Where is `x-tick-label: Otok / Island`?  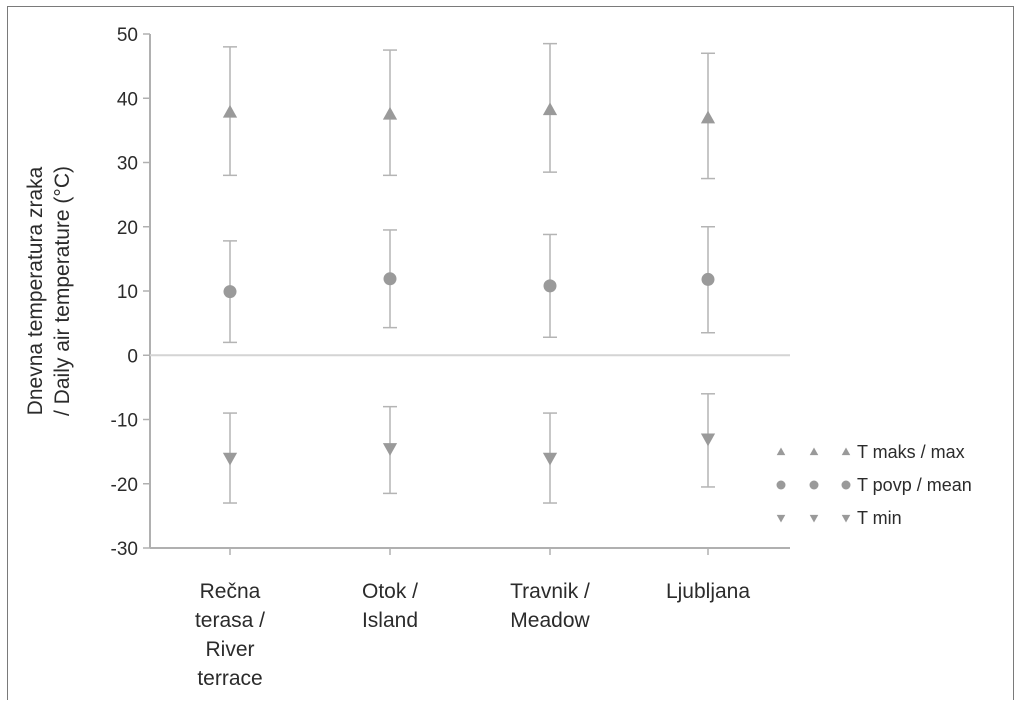 x-tick-label: Otok / Island is located at coordinates (390, 606).